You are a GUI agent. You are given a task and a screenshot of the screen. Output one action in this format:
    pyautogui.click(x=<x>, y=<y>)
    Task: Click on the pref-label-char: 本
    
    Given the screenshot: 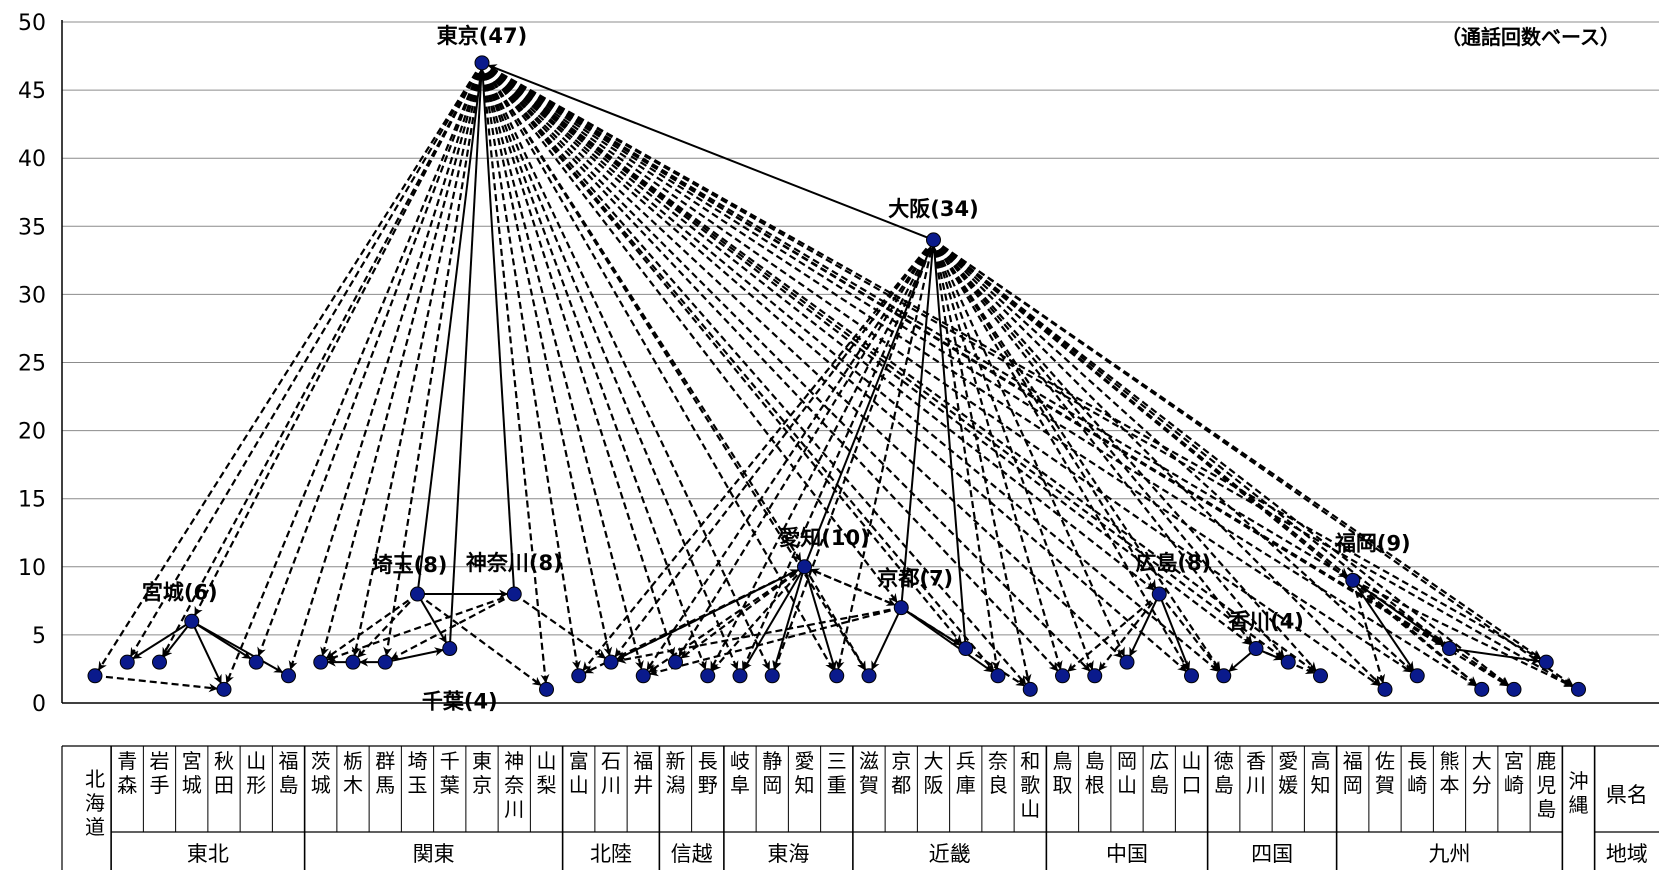 What is the action you would take?
    pyautogui.click(x=1450, y=785)
    